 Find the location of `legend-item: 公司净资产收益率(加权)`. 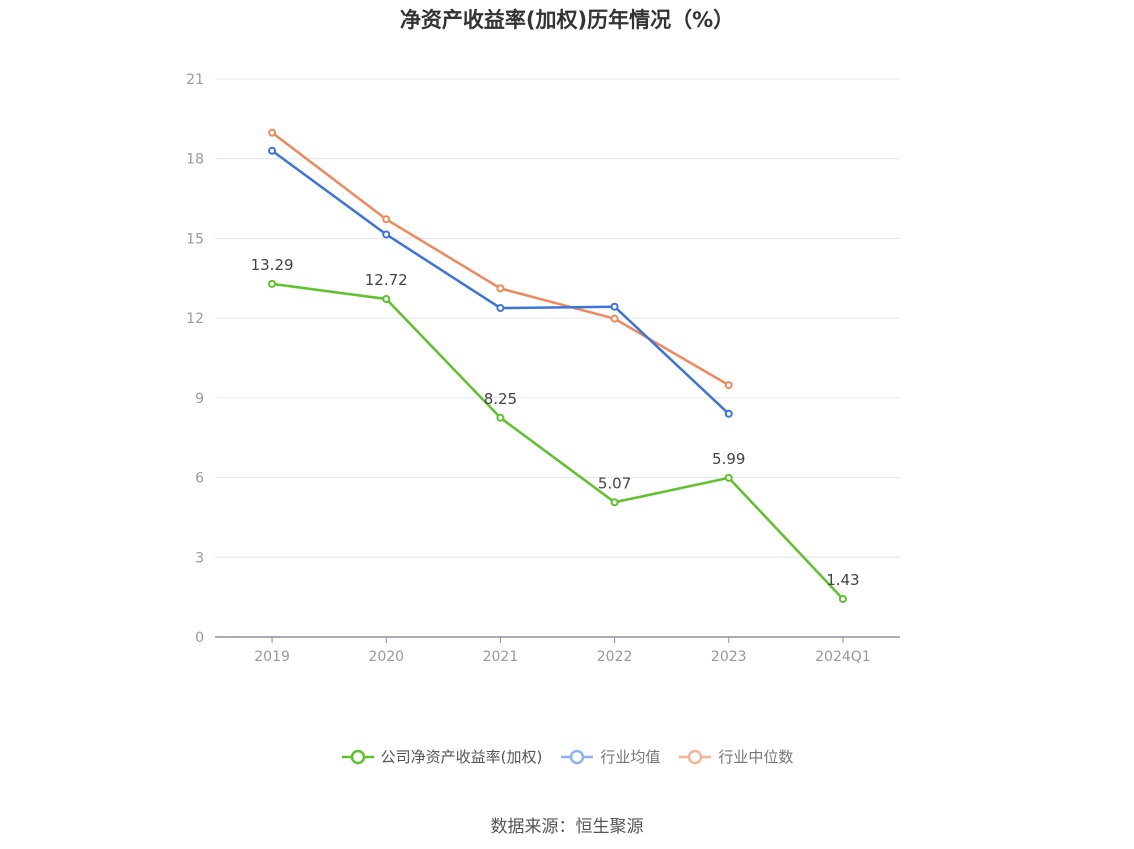

legend-item: 公司净资产收益率(加权) is located at coordinates (442, 756).